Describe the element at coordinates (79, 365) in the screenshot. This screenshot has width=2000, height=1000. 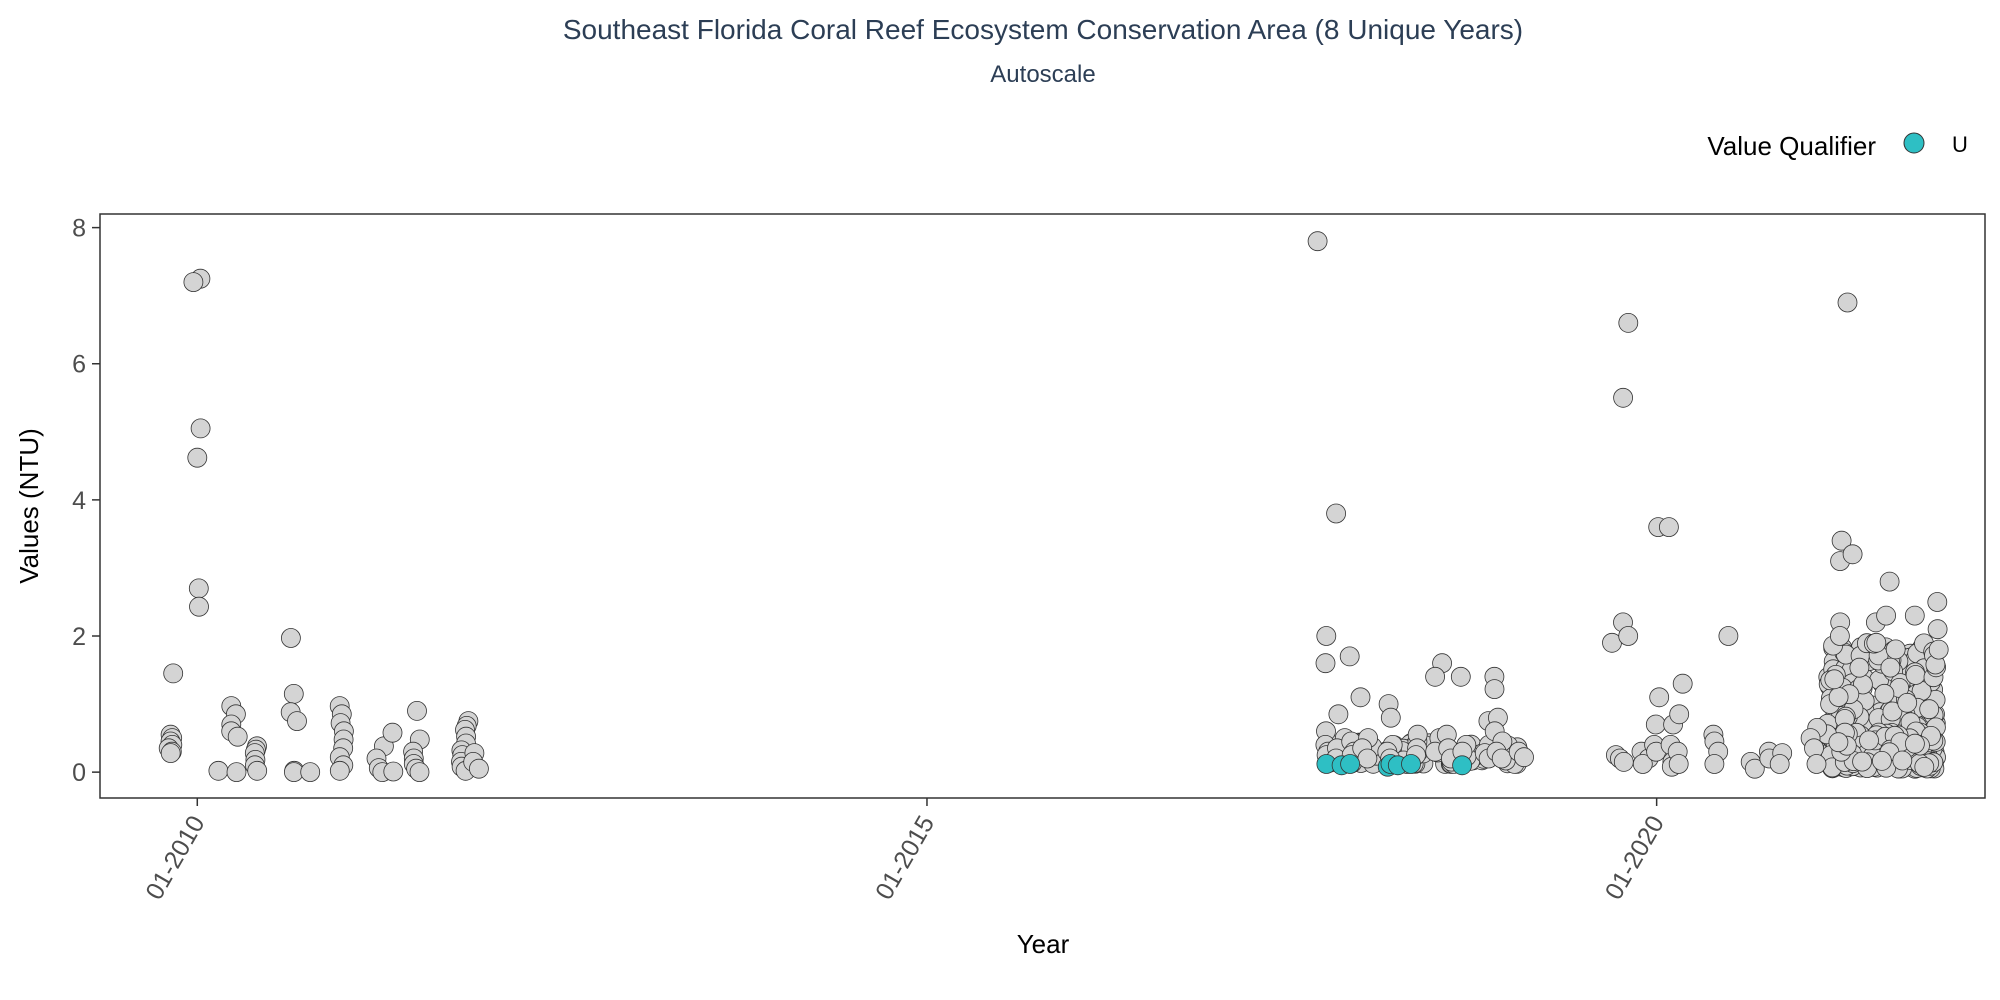
I see `y-tick-label: 6` at that location.